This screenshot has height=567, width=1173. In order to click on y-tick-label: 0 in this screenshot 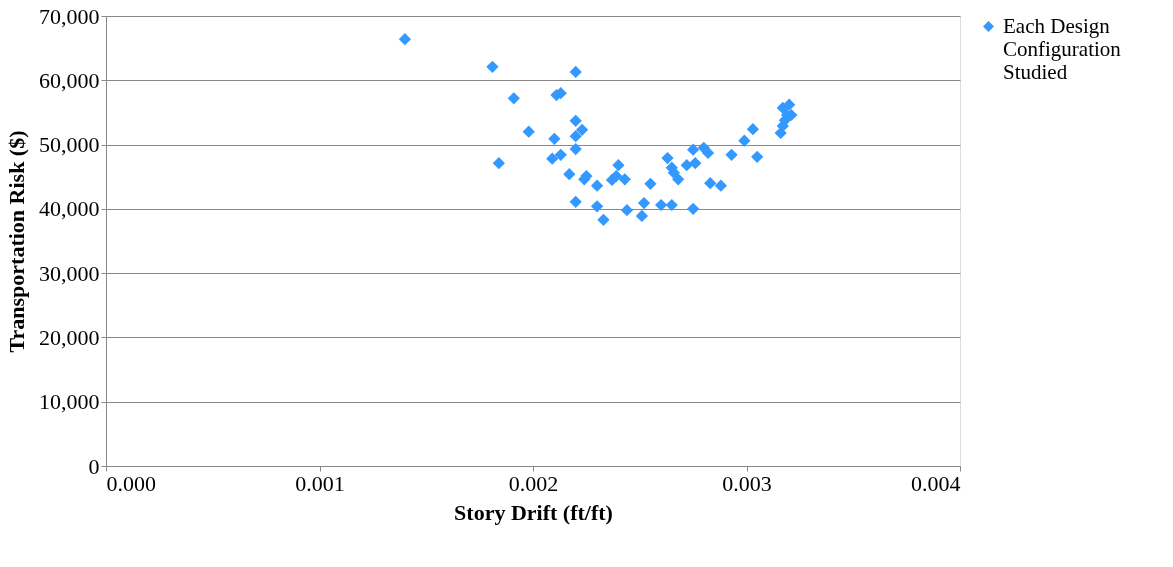, I will do `click(94, 466)`.